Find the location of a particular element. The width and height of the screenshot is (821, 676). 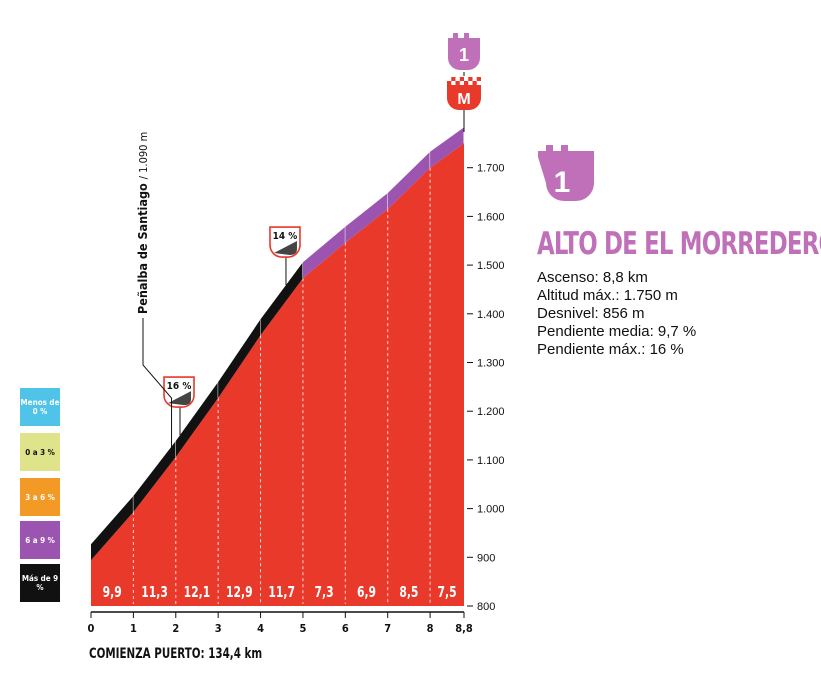

y-tick-label: 1.600 is located at coordinates (491, 217).